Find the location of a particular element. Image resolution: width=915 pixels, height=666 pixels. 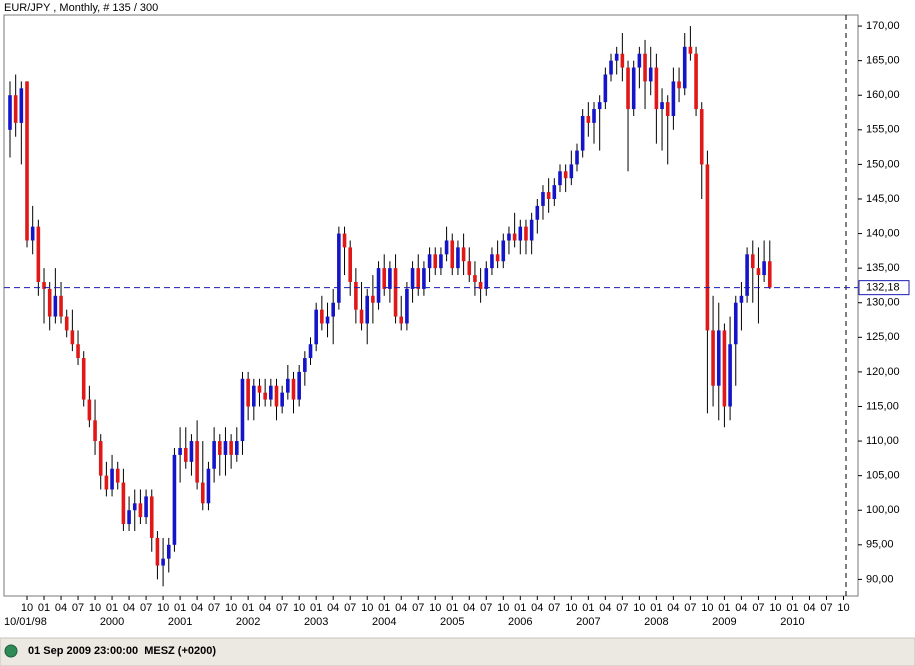

status-icon is located at coordinates (11, 651).